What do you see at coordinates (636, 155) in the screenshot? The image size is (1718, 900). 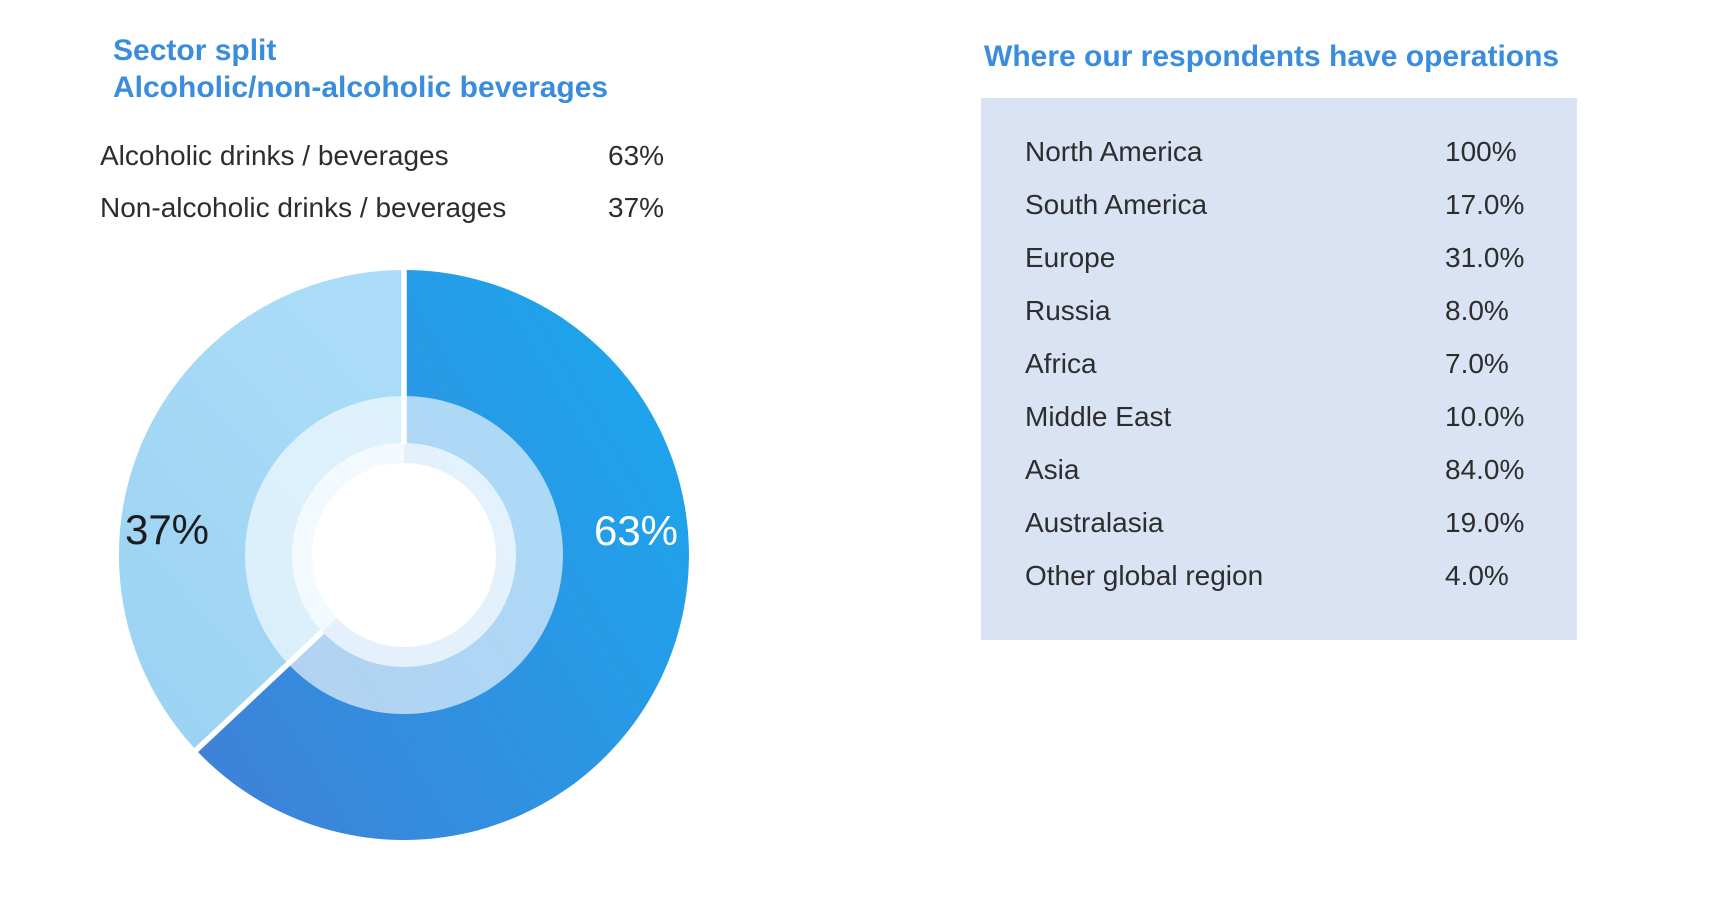 I see `legend-value-alcoholic: 63%` at bounding box center [636, 155].